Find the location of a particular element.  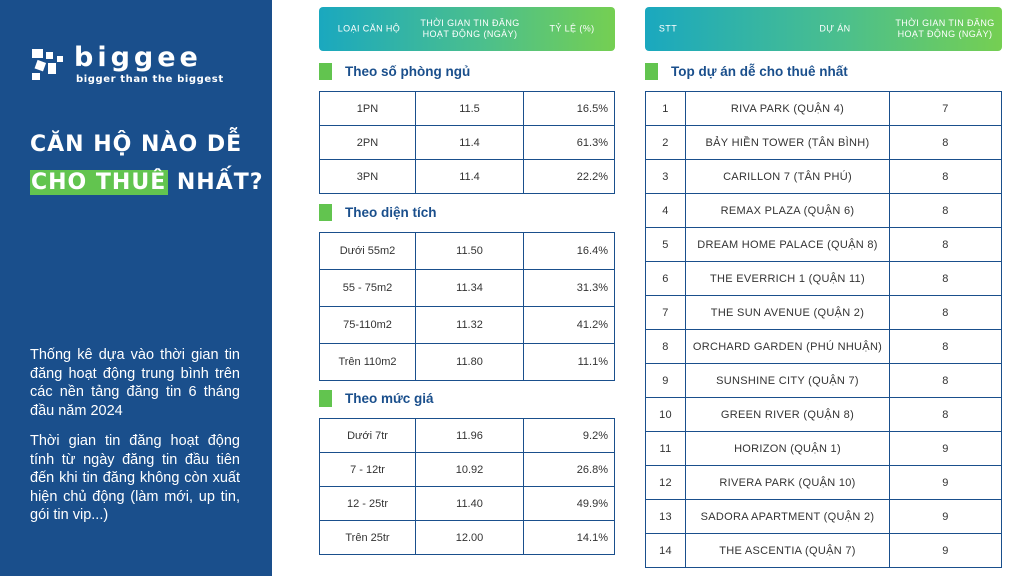

table-row: 8 ORCHARD GARDEN (PHÚ NHUẬN) 8 is located at coordinates (823, 346).